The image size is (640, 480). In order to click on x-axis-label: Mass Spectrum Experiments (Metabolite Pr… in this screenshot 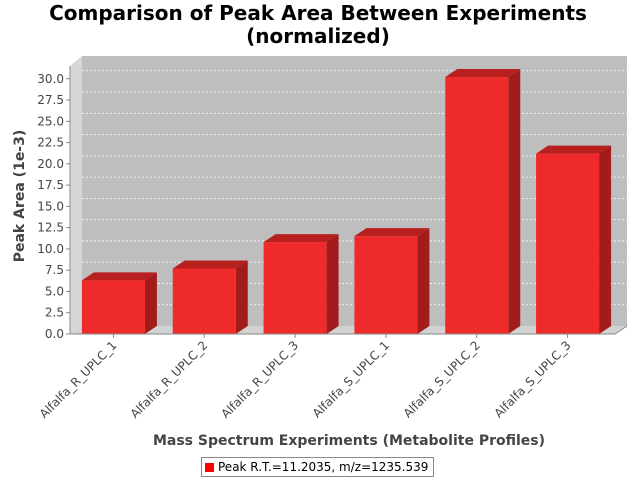, I will do `click(349, 441)`.